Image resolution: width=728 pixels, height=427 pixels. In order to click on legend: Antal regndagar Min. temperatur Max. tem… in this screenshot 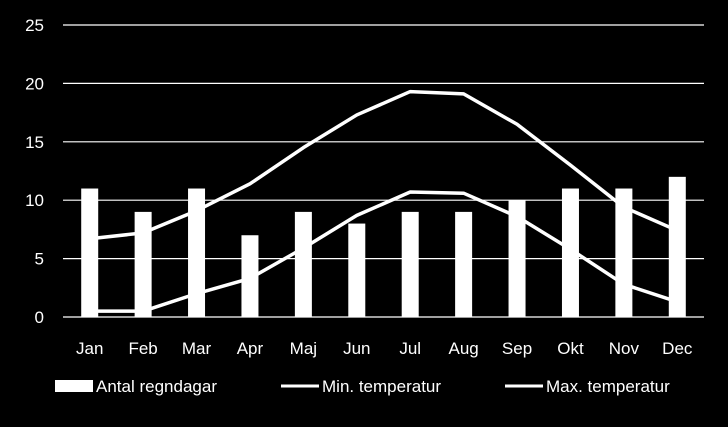, I will do `click(362, 386)`.